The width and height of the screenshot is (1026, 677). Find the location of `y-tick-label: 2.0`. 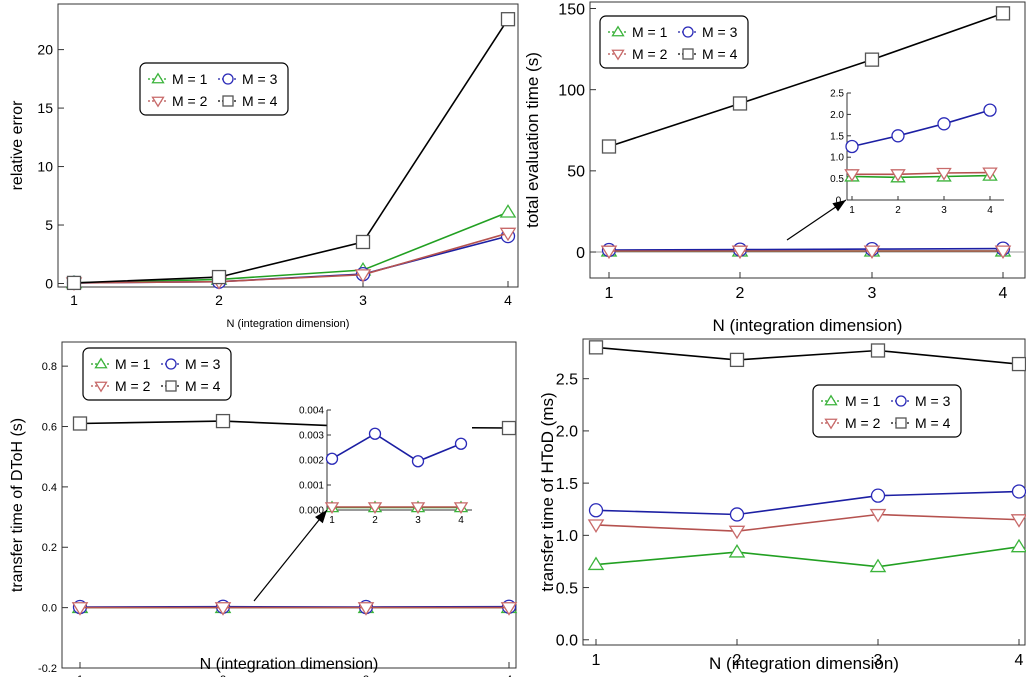

y-tick-label: 2.0 is located at coordinates (567, 432).